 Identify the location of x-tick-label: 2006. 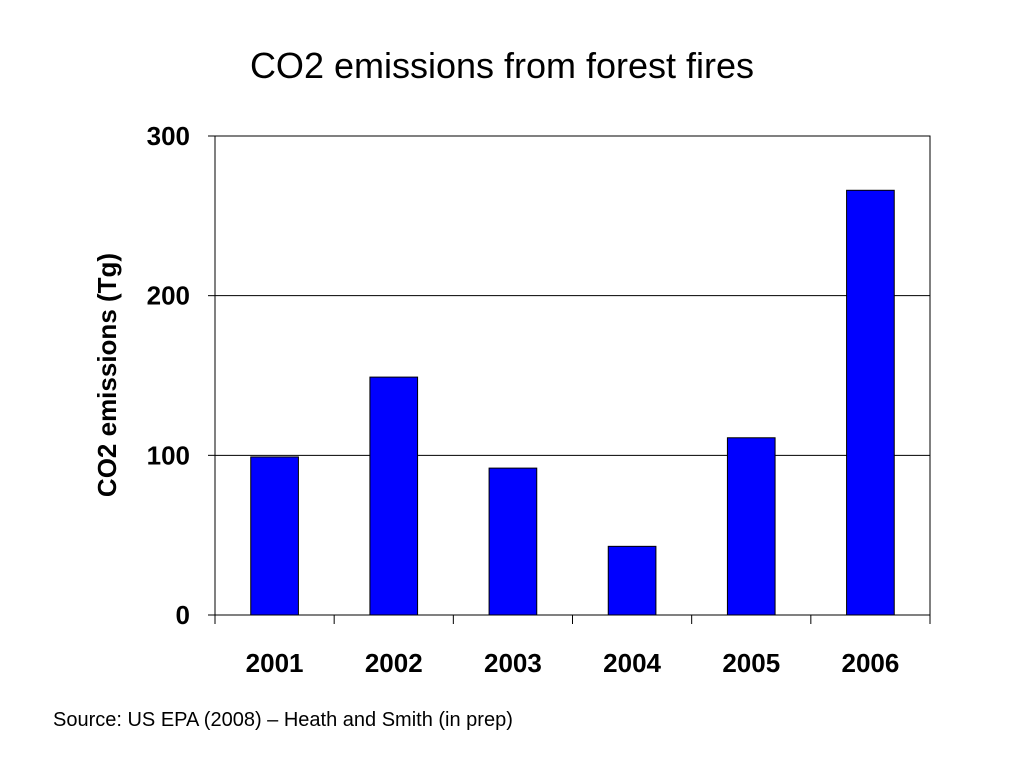
(870, 663).